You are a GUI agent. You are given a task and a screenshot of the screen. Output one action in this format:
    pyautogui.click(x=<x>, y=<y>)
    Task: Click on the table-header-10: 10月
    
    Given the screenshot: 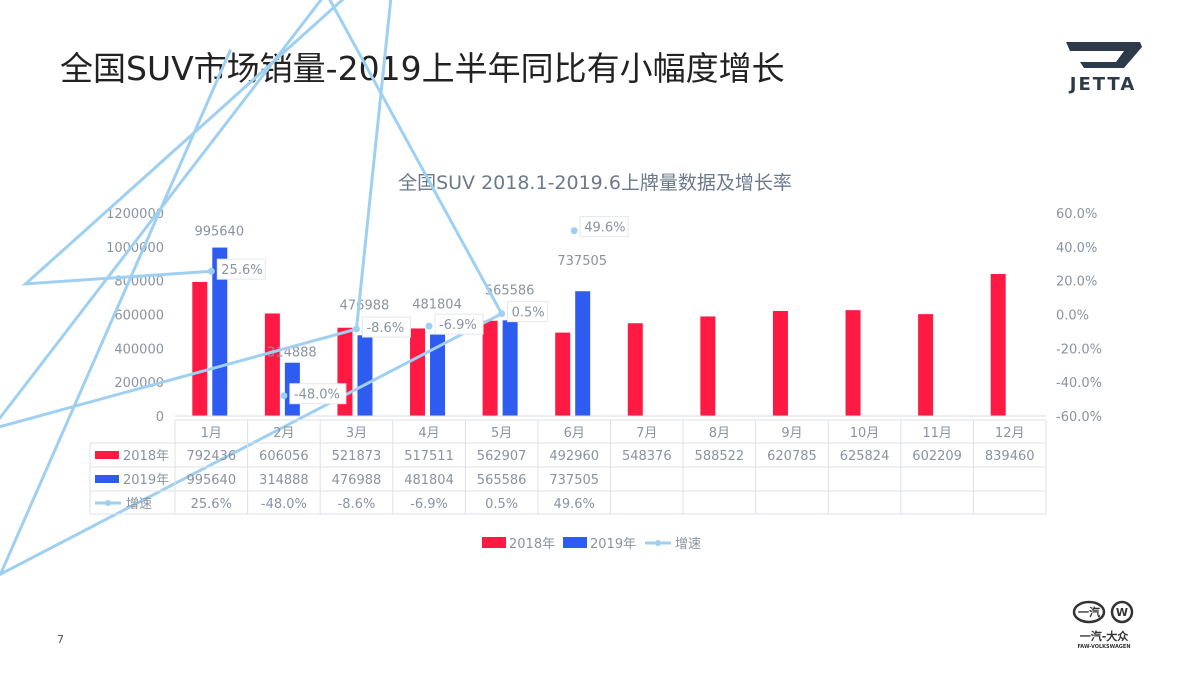 What is the action you would take?
    pyautogui.click(x=865, y=433)
    